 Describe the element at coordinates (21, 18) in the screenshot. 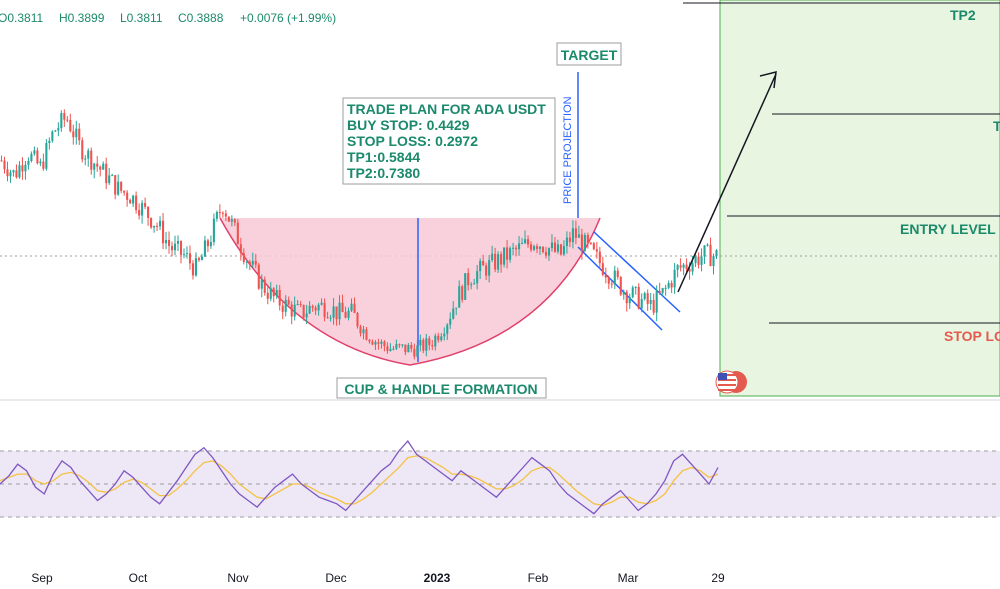

I see `ohlc-open: O0.3811` at that location.